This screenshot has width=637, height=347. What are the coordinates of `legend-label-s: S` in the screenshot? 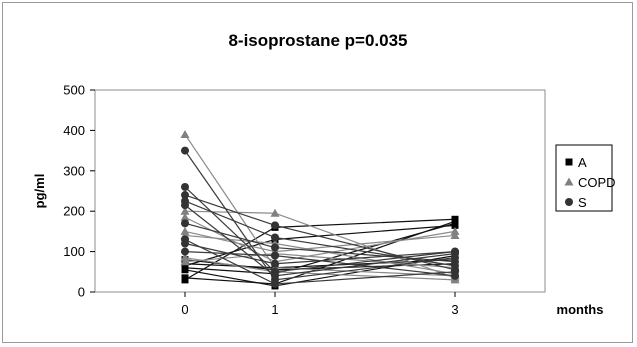 It's located at (582, 202).